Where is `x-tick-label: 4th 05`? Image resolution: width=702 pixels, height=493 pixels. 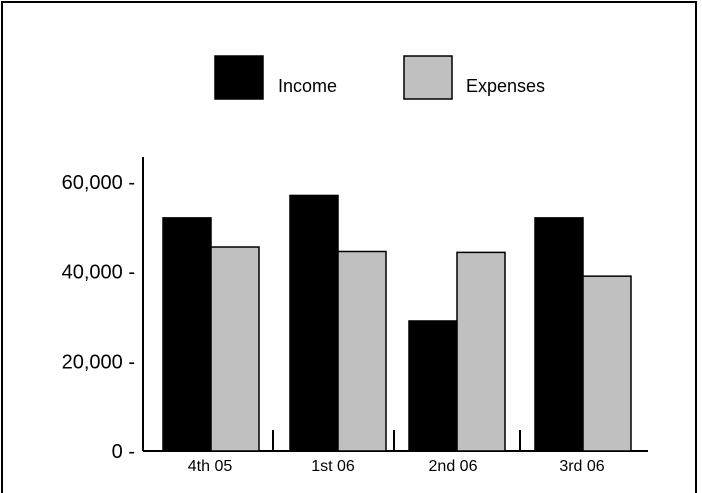
x-tick-label: 4th 05 is located at coordinates (210, 466).